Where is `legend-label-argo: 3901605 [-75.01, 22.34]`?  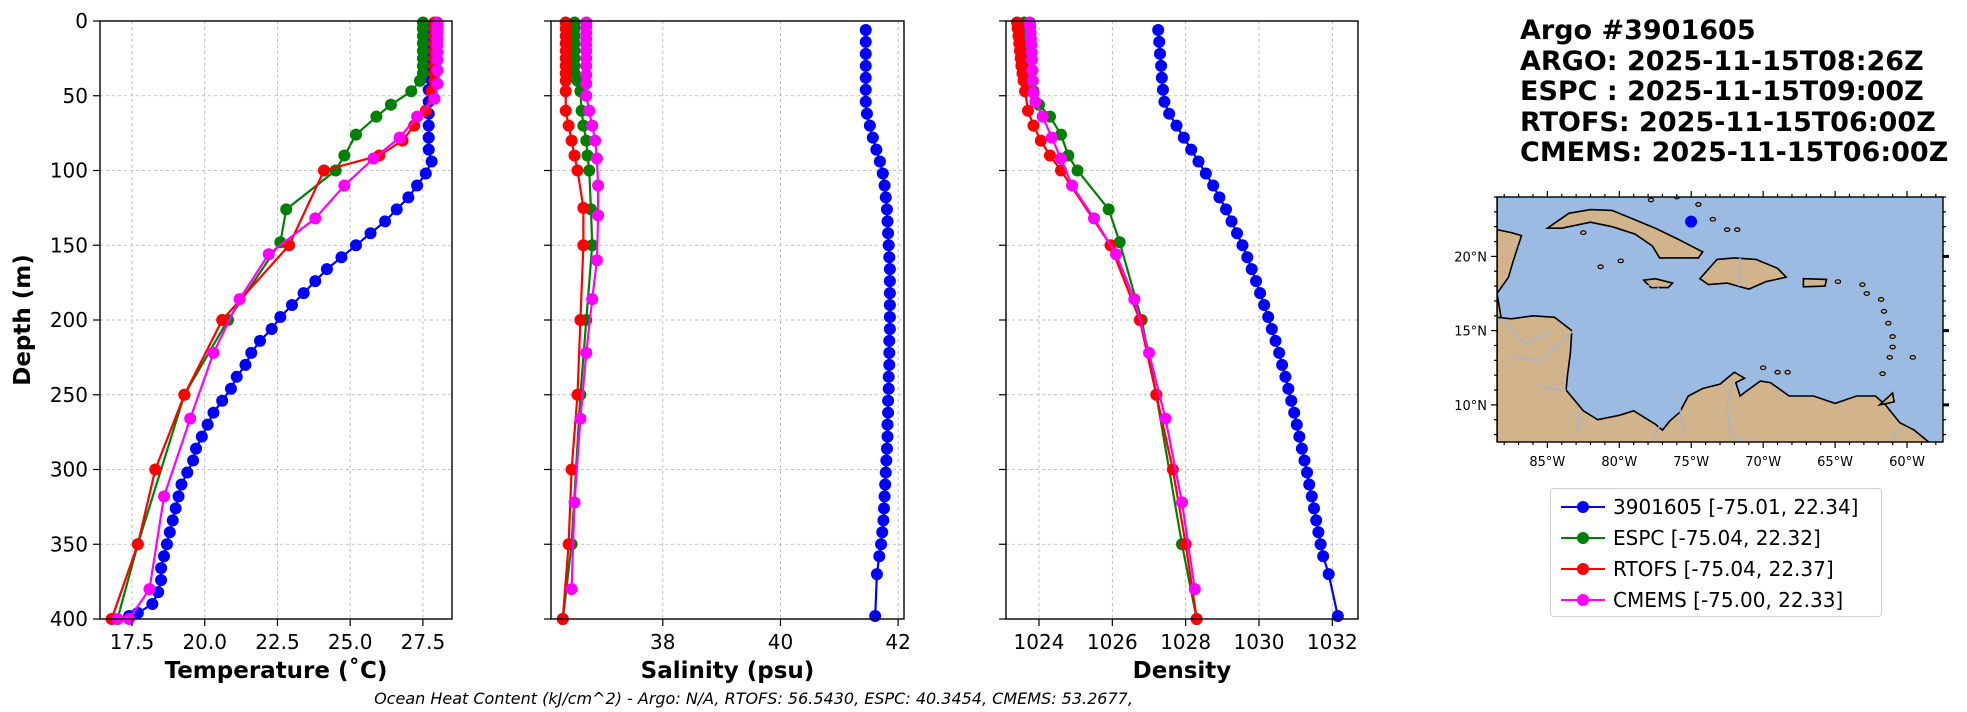 legend-label-argo: 3901605 [-75.01, 22.34] is located at coordinates (1736, 507).